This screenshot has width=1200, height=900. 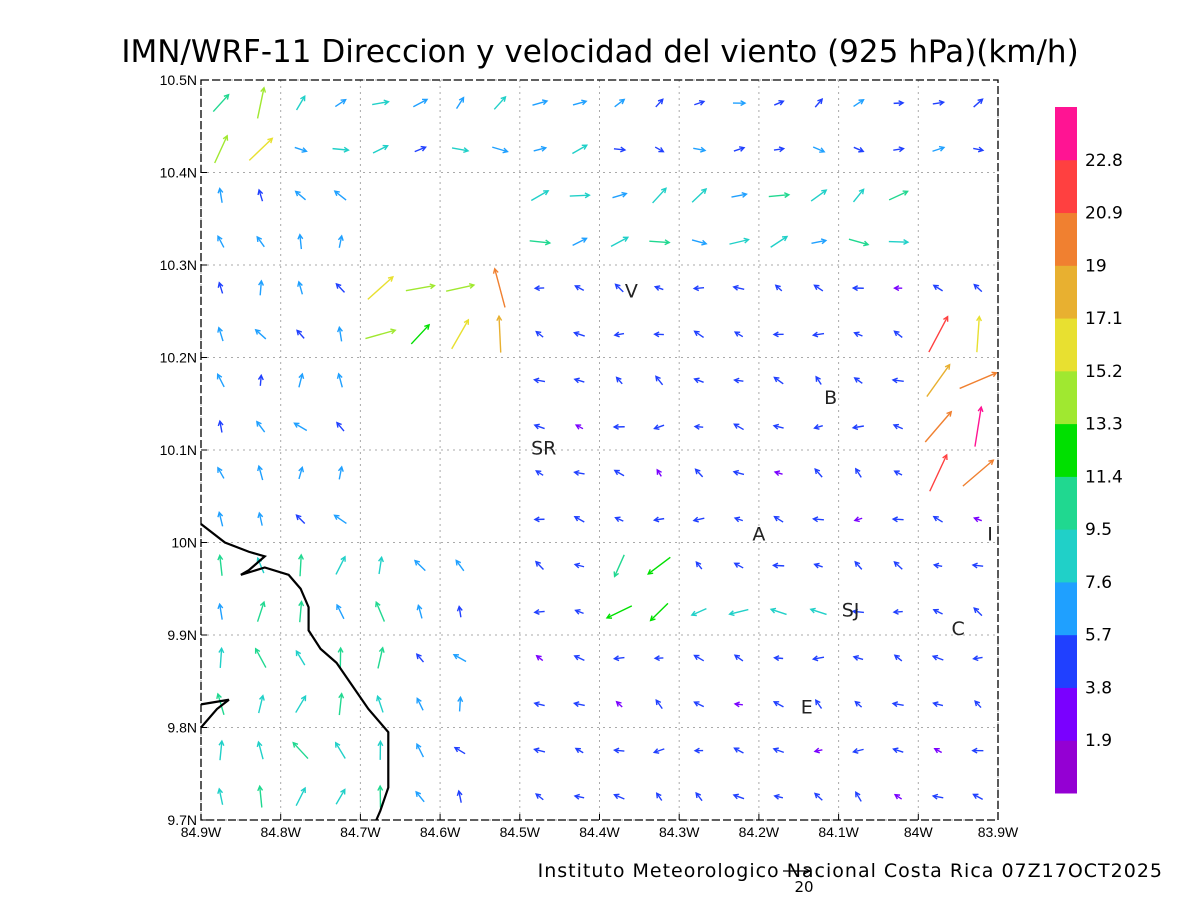 I want to click on x-tick-label: 83.9W, so click(x=998, y=832).